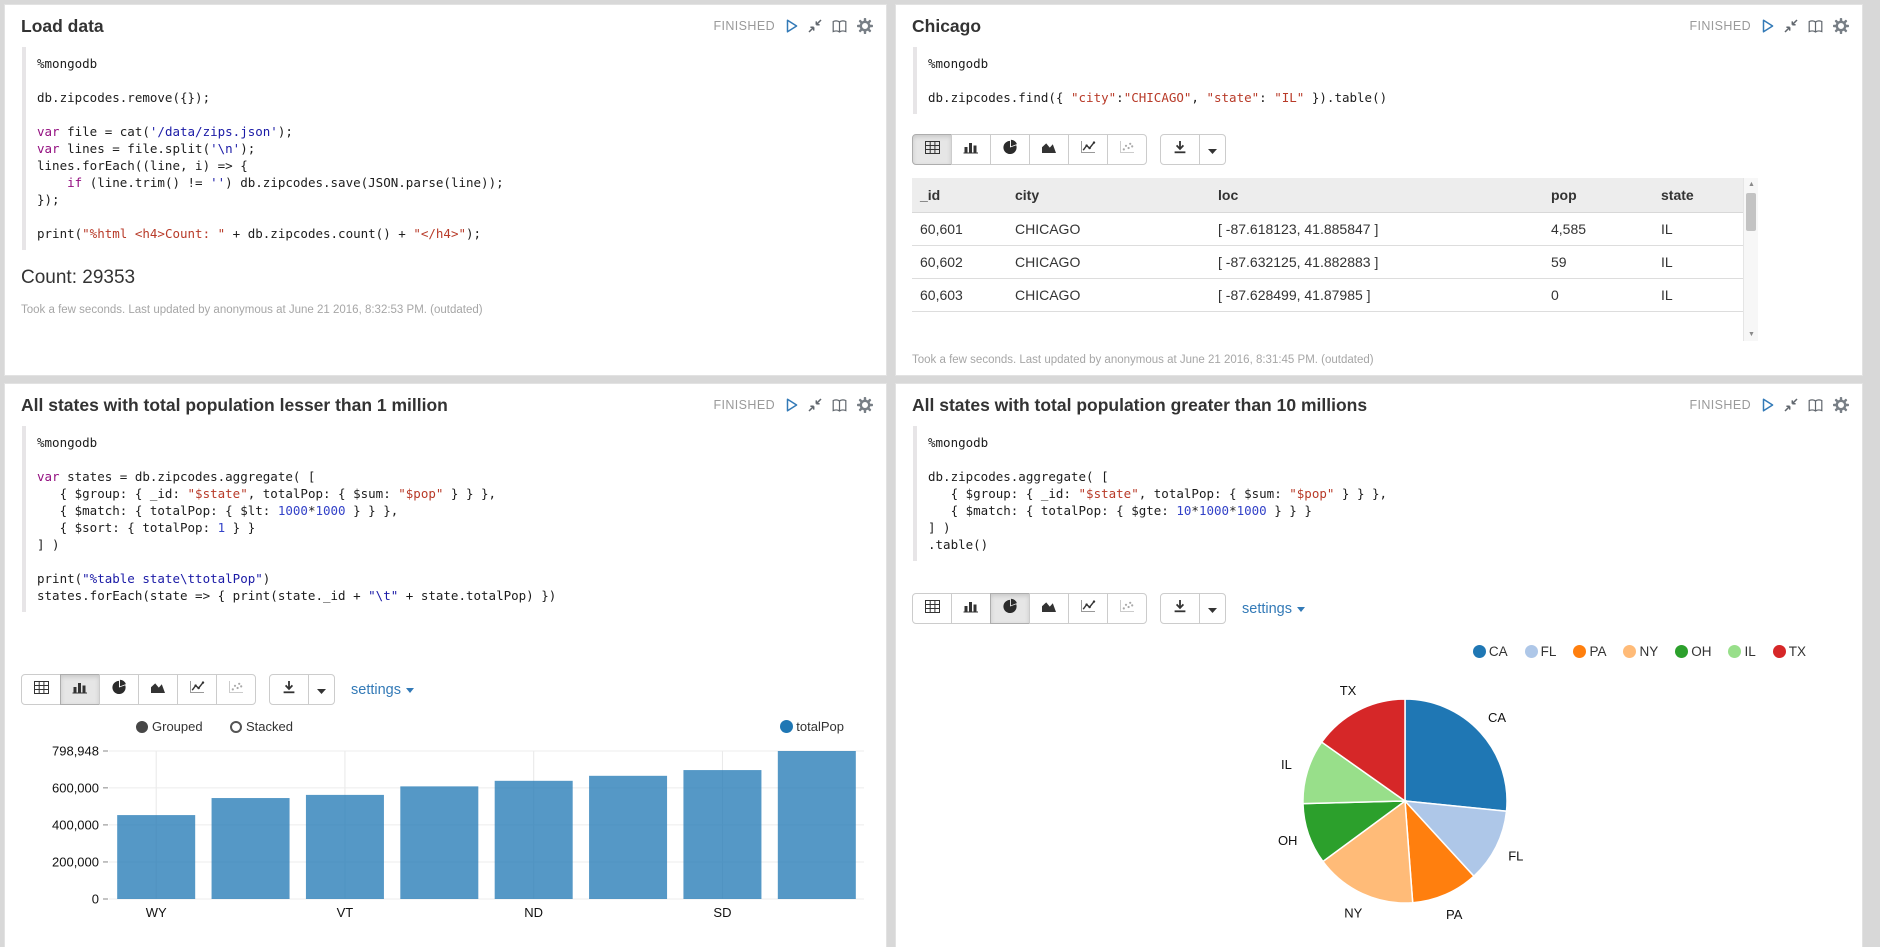 The width and height of the screenshot is (1880, 947). What do you see at coordinates (1379, 803) in the screenshot?
I see `pie-chart: CA FL PA NY OH IL TX` at bounding box center [1379, 803].